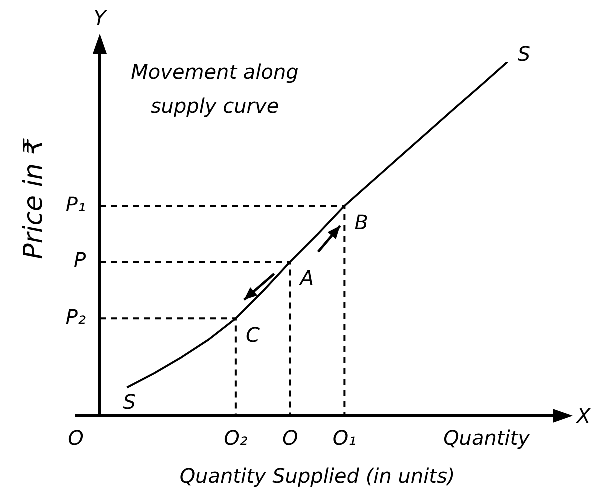 The width and height of the screenshot is (595, 497). I want to click on text: O₂, so click(236, 438).